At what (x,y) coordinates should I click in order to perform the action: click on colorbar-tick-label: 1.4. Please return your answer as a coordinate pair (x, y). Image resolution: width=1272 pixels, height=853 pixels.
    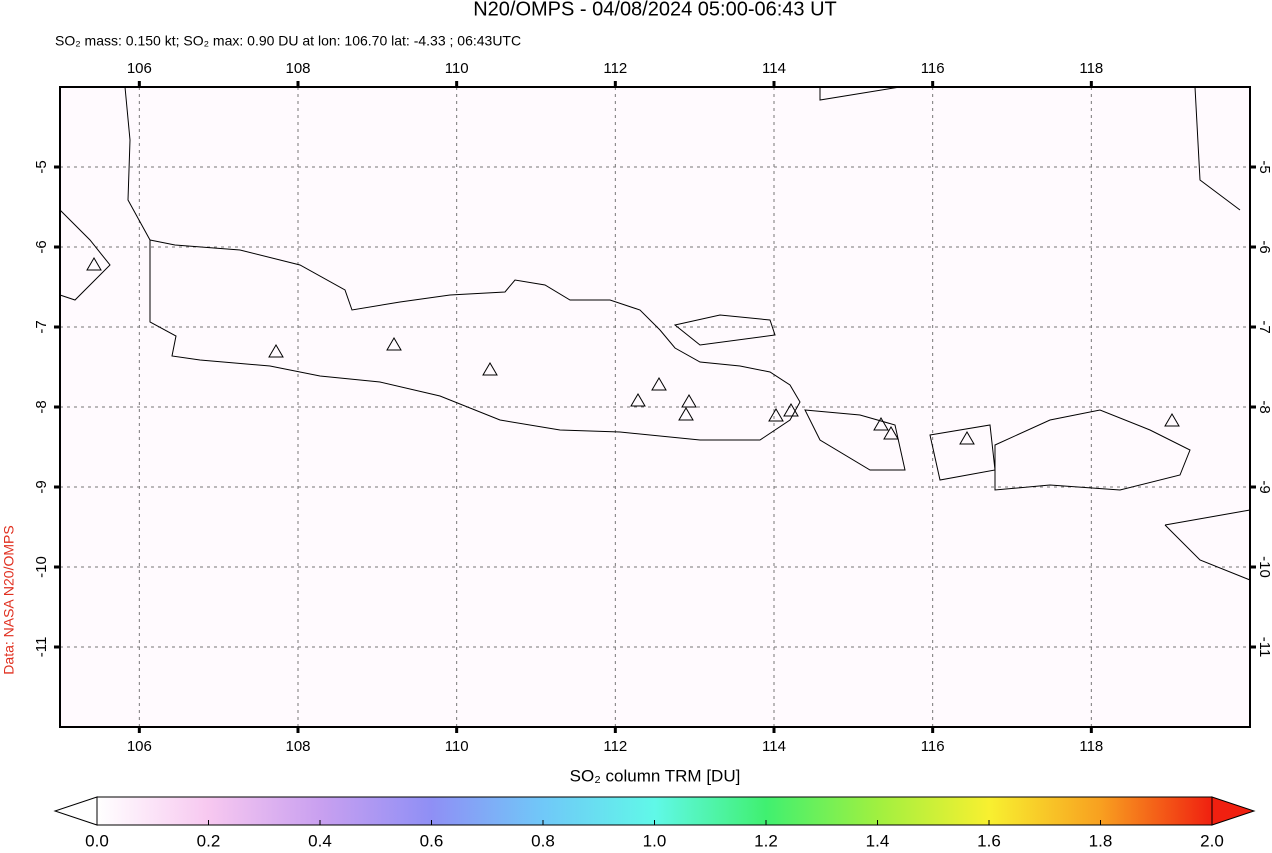
    Looking at the image, I should click on (878, 840).